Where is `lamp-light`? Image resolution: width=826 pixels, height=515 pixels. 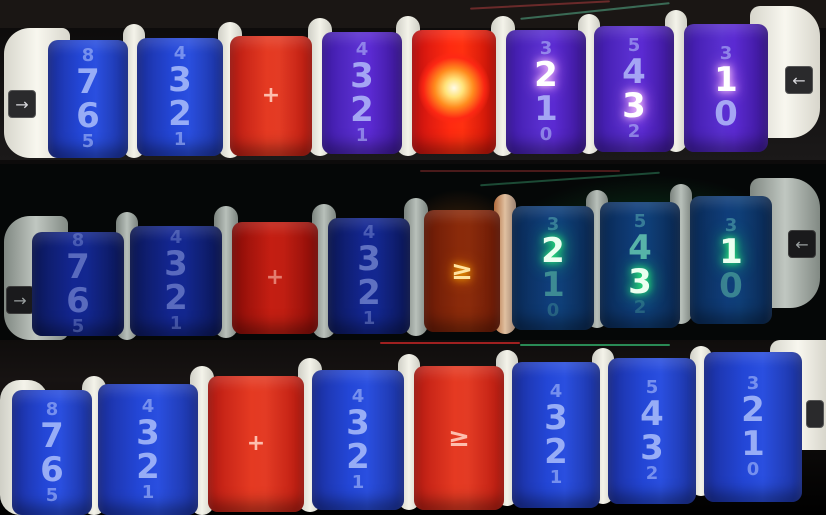
lamp-light is located at coordinates (454, 88).